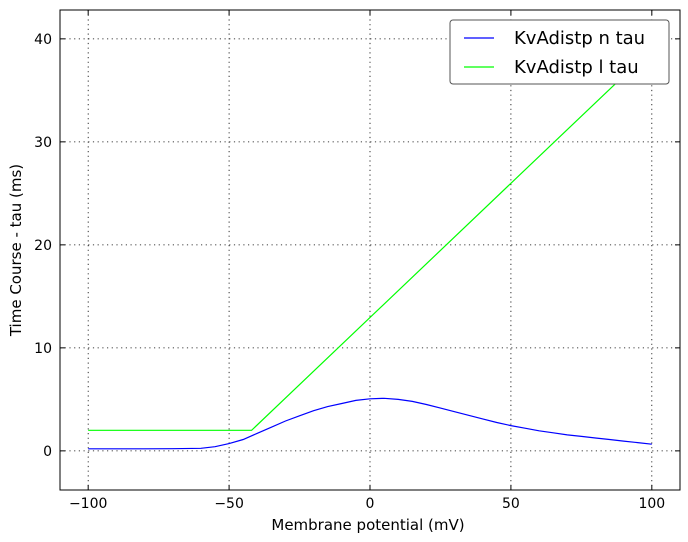 The image size is (688, 542). What do you see at coordinates (43, 143) in the screenshot?
I see `y-tick-label: 30` at bounding box center [43, 143].